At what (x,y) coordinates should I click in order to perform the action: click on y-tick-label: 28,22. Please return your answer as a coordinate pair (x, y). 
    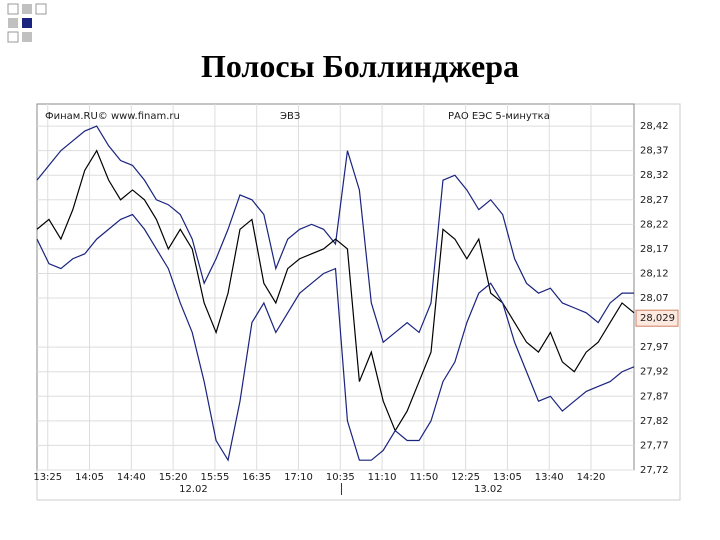
    Looking at the image, I should click on (654, 224).